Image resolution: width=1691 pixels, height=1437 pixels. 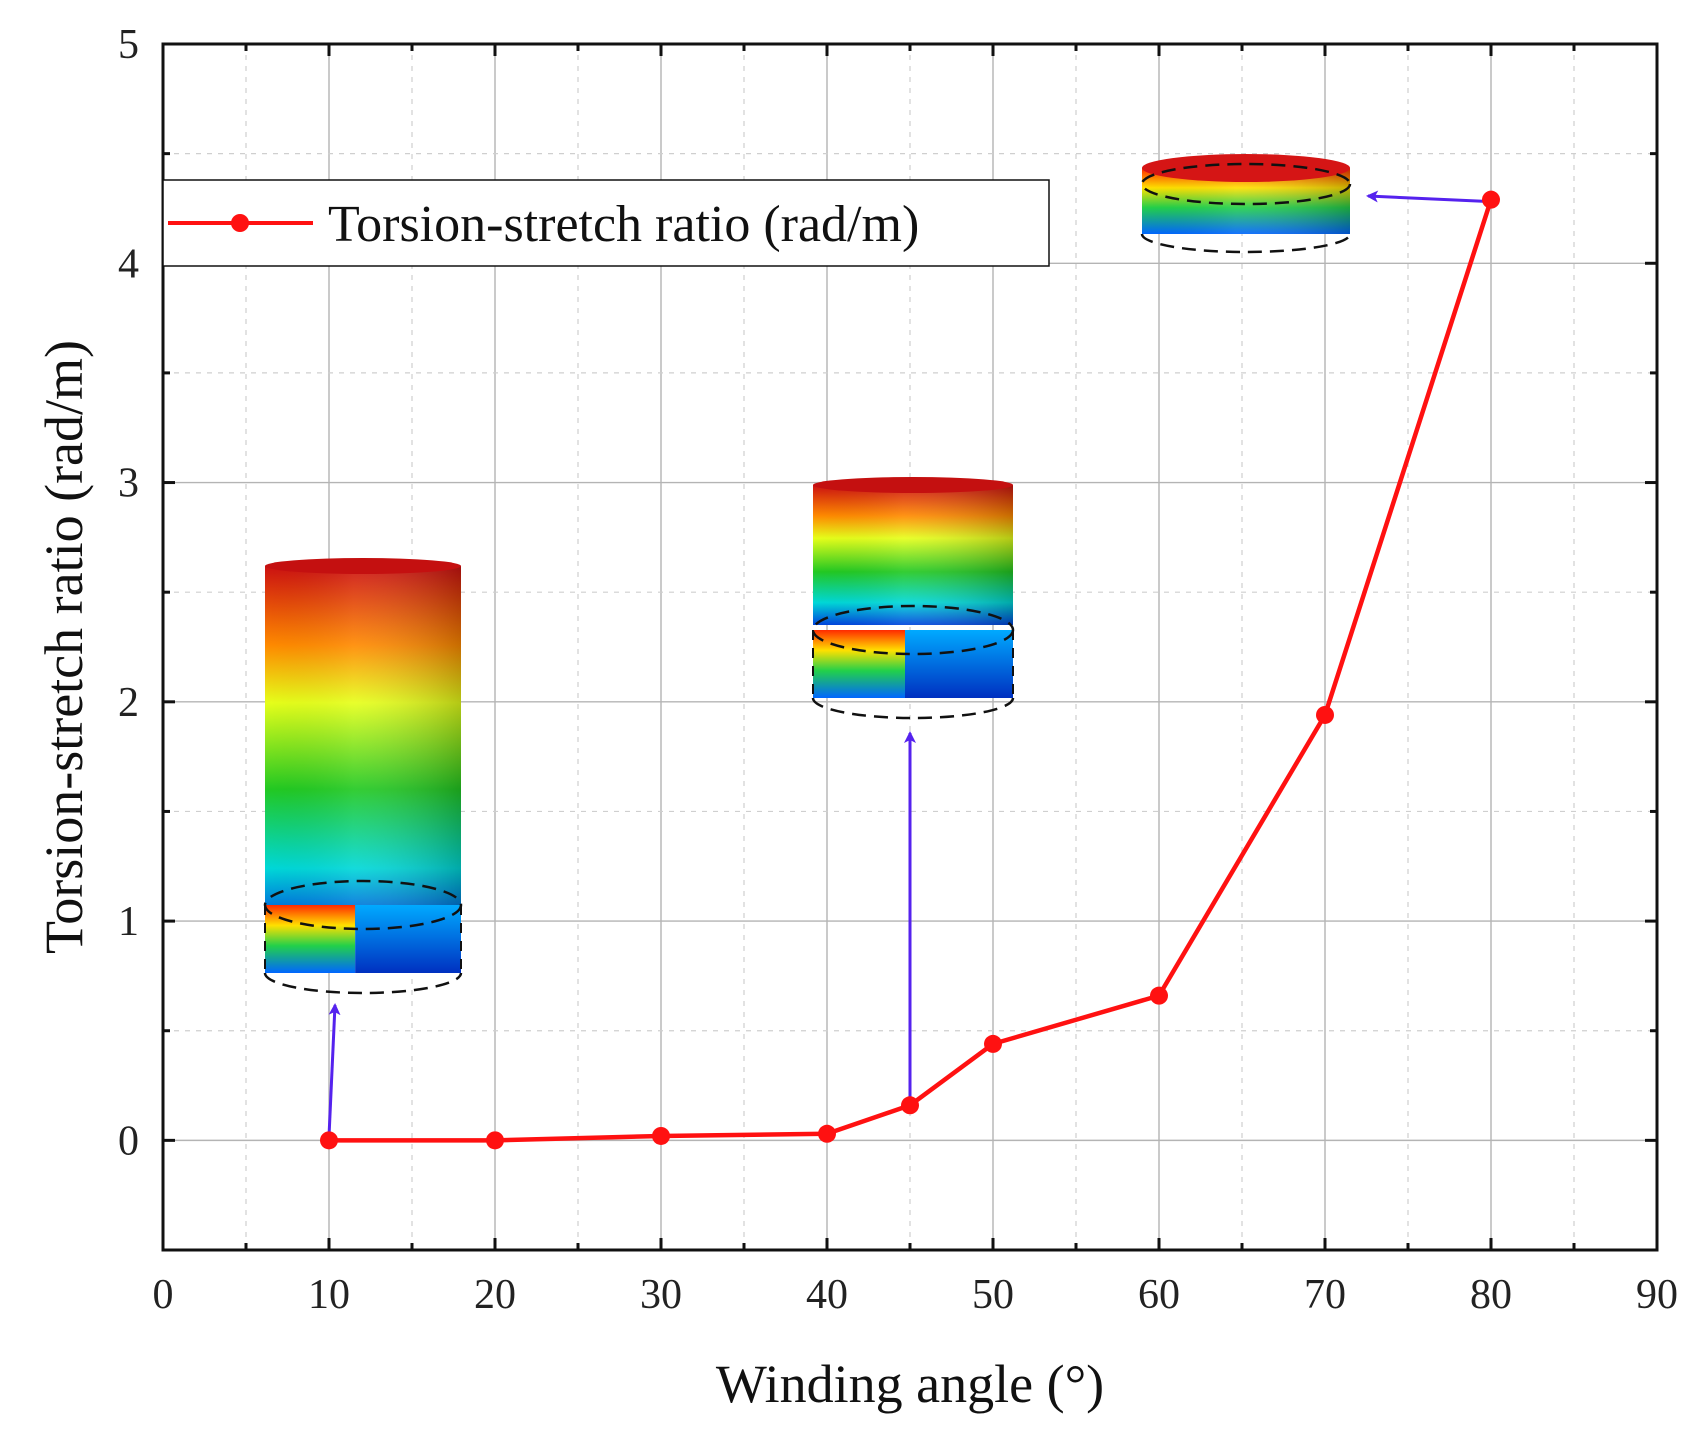 What do you see at coordinates (64, 647) in the screenshot?
I see `y-axis-title: Torsion-stretch ratio (rad/m)` at bounding box center [64, 647].